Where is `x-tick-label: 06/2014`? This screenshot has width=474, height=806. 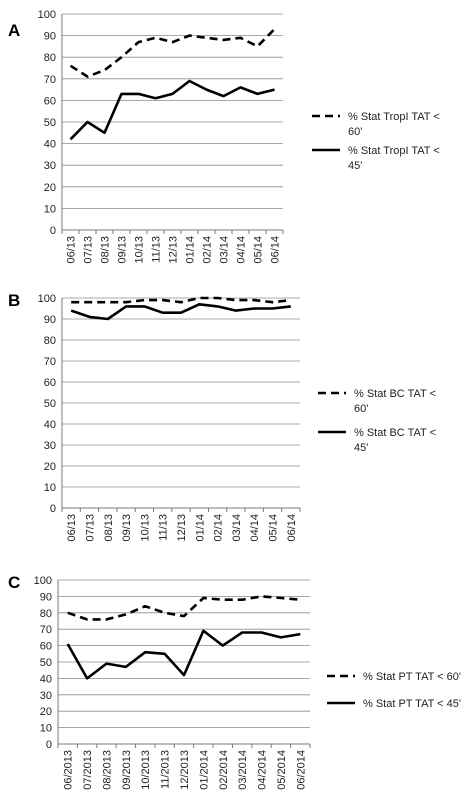
x-tick-label: 06/2014 is located at coordinates (301, 770).